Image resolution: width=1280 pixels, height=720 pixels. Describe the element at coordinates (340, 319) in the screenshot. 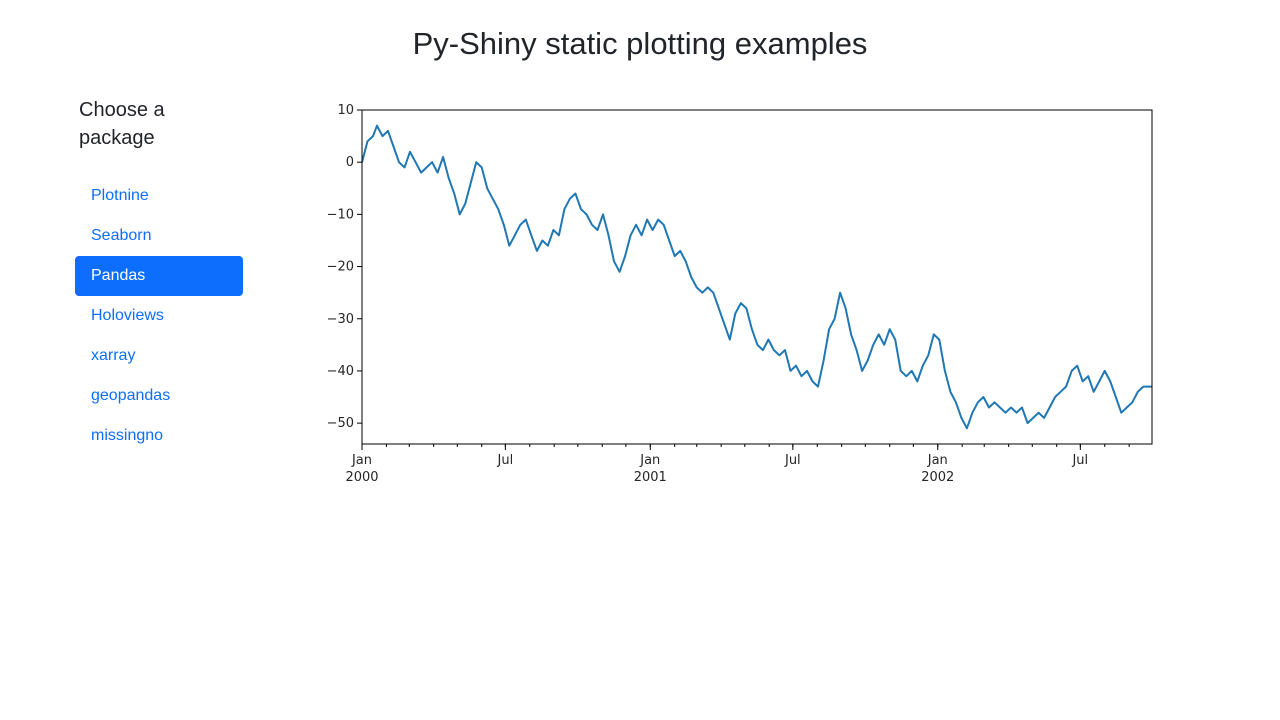

I see `y-tick-label: −30` at that location.